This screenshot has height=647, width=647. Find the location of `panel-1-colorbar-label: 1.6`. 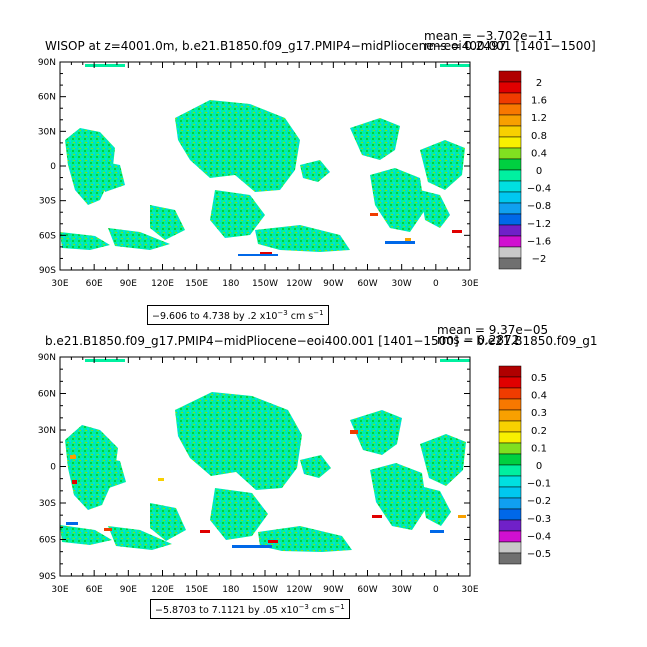

panel-1-colorbar-label: 1.6 is located at coordinates (539, 101).